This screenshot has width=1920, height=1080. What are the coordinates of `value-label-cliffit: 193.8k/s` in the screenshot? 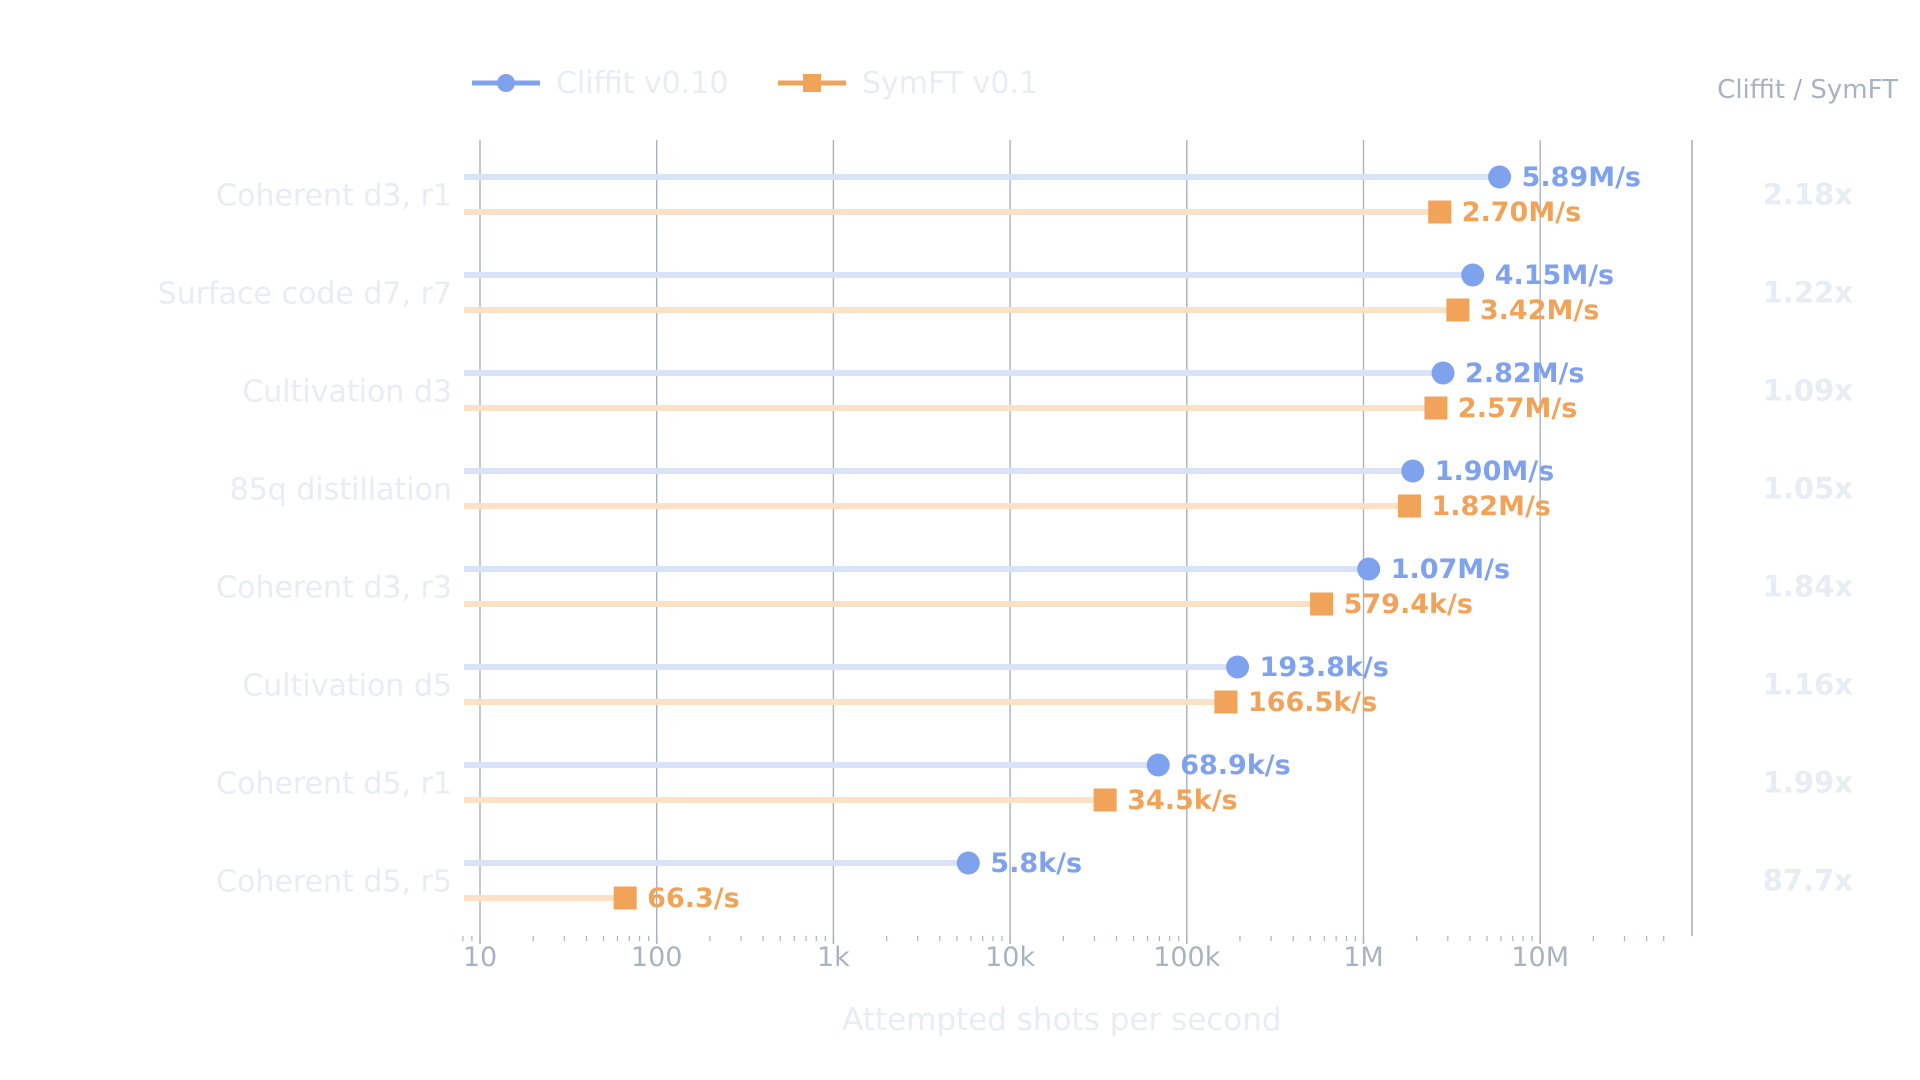 It's located at (1324, 667).